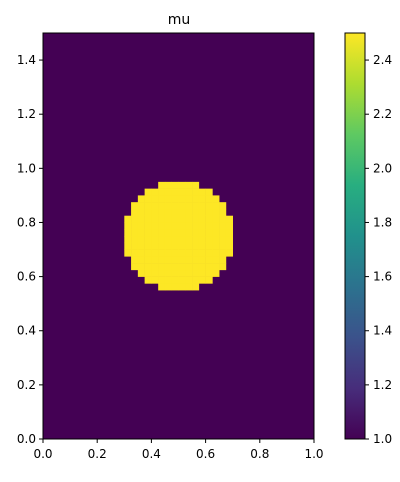  Describe the element at coordinates (355, 236) in the screenshot. I see `colorbar` at that location.